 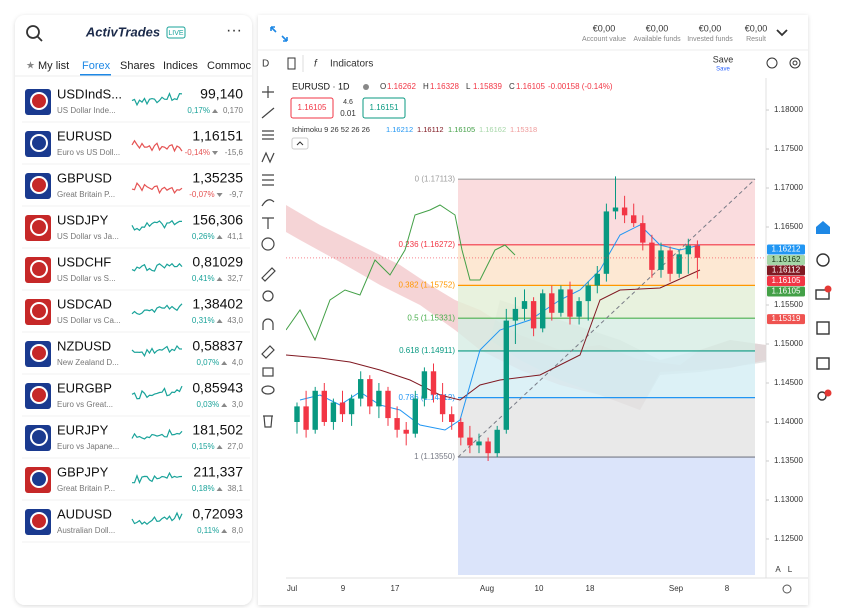 I want to click on change: 41,1, so click(x=235, y=236).